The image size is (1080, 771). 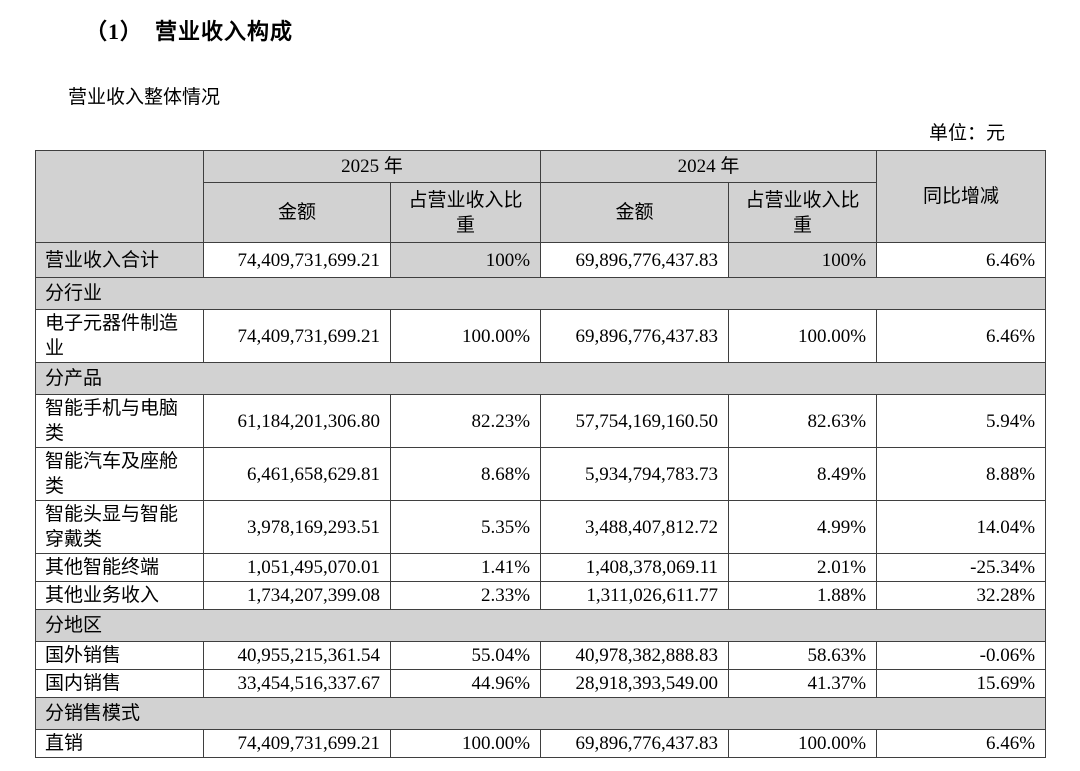 I want to click on pct-2024-cell: 2.01%, so click(x=803, y=567).